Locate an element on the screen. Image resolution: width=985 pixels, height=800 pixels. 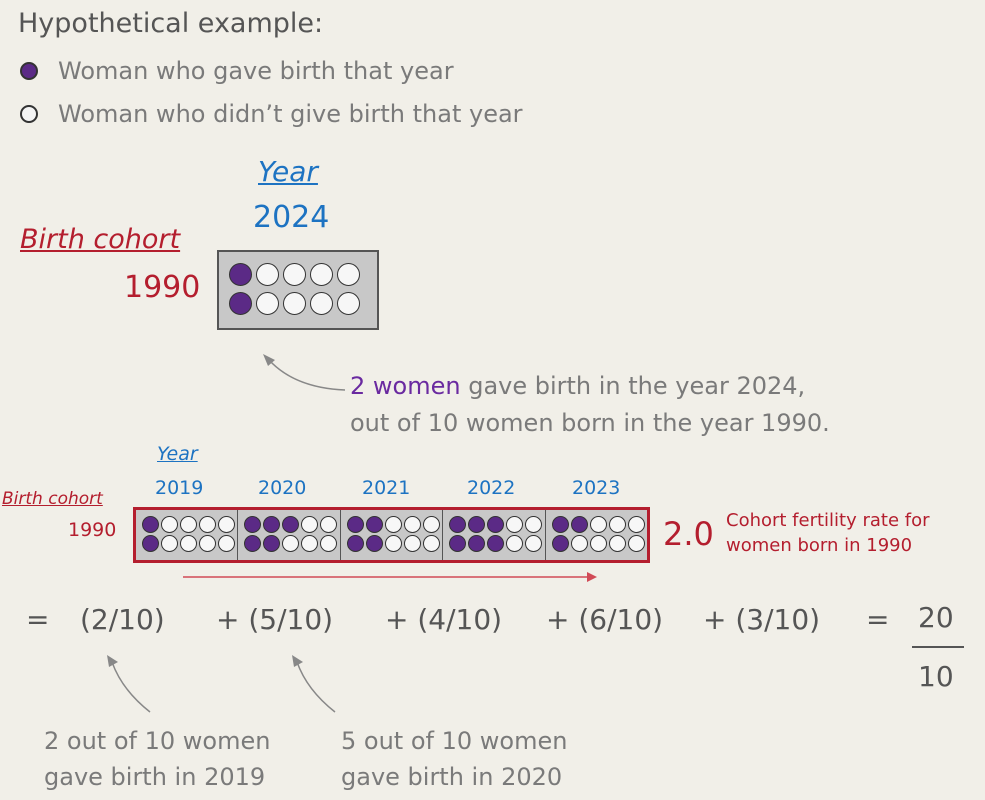
note-2019-line-1: 2 out of 10 women is located at coordinates (157, 741).